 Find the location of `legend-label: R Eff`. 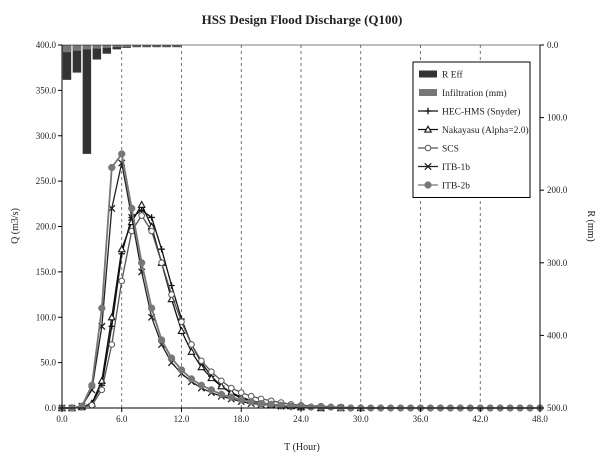

legend-label: R Eff is located at coordinates (453, 75).